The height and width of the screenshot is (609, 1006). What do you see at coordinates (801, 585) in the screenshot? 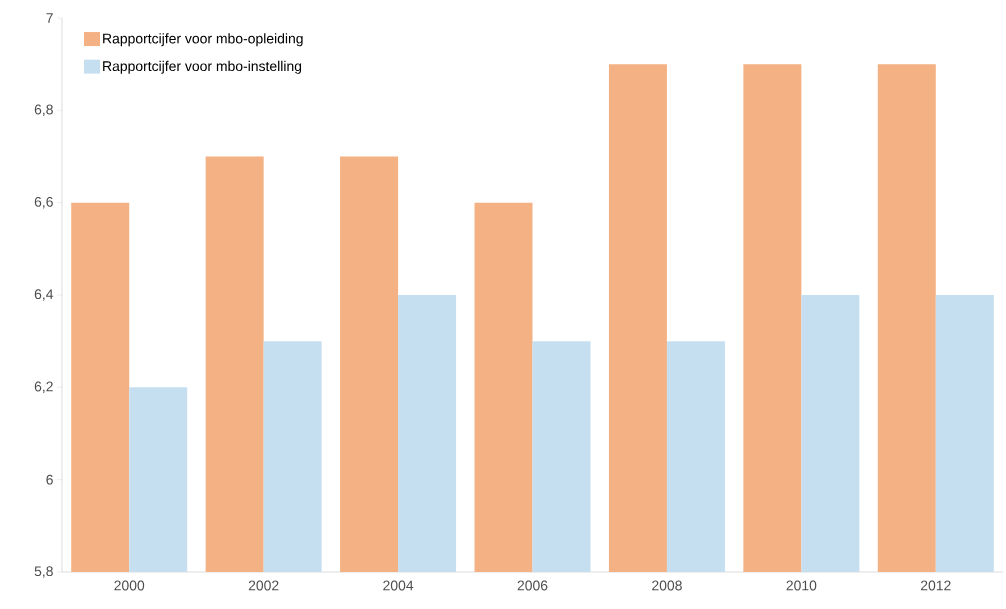
I see `x-tick-label: 2010` at bounding box center [801, 585].